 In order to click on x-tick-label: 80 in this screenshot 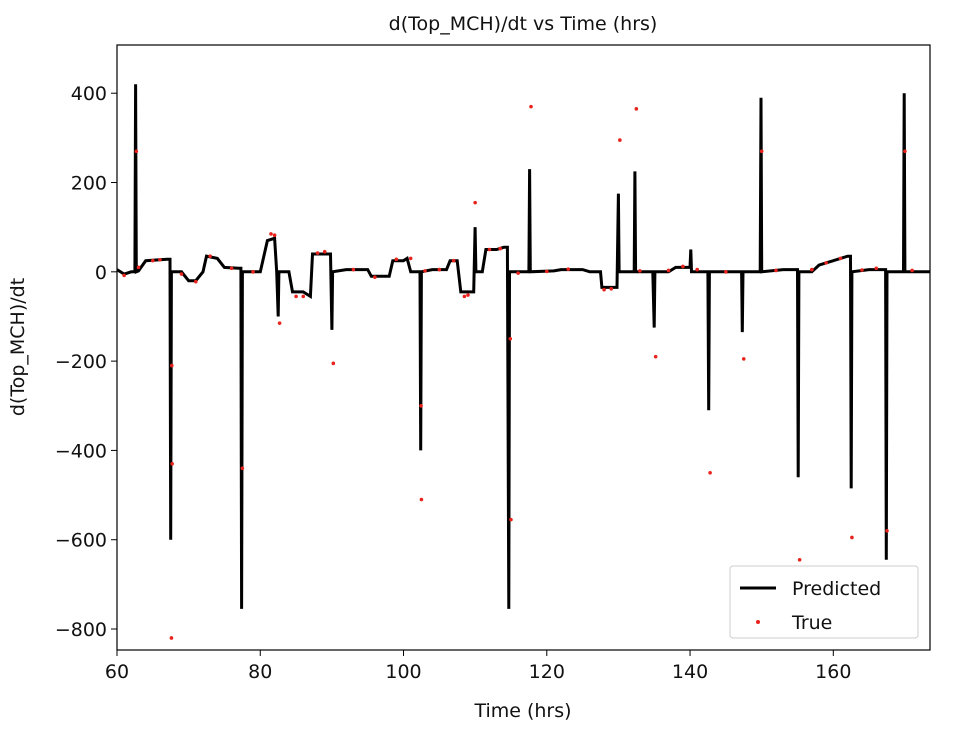, I will do `click(260, 672)`.